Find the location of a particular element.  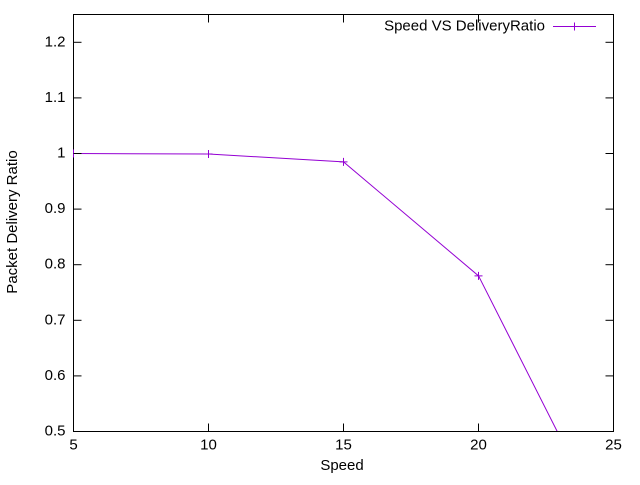

y-tick-label: 0.6 is located at coordinates (55, 375).